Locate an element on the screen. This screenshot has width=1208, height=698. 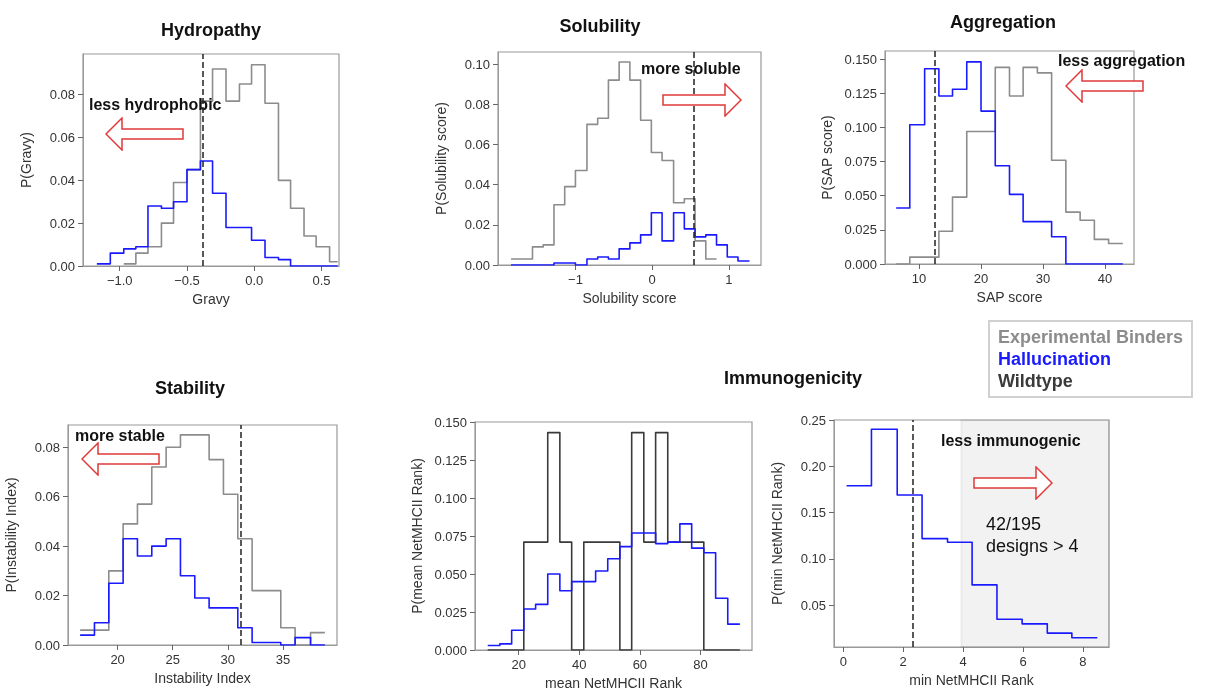
x-tick-label: 35 is located at coordinates (283, 659).